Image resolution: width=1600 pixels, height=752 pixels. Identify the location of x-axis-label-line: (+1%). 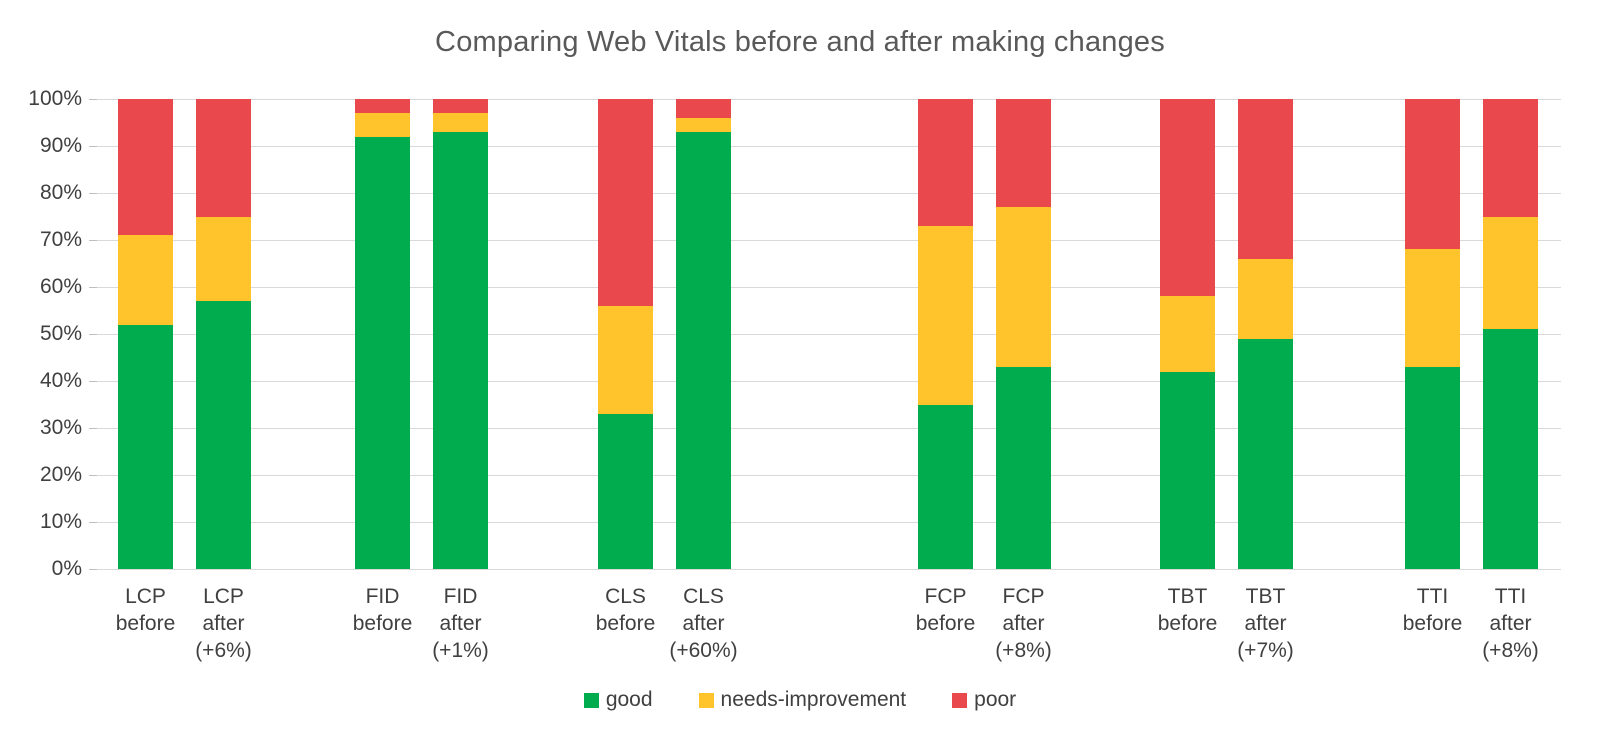
(460, 650).